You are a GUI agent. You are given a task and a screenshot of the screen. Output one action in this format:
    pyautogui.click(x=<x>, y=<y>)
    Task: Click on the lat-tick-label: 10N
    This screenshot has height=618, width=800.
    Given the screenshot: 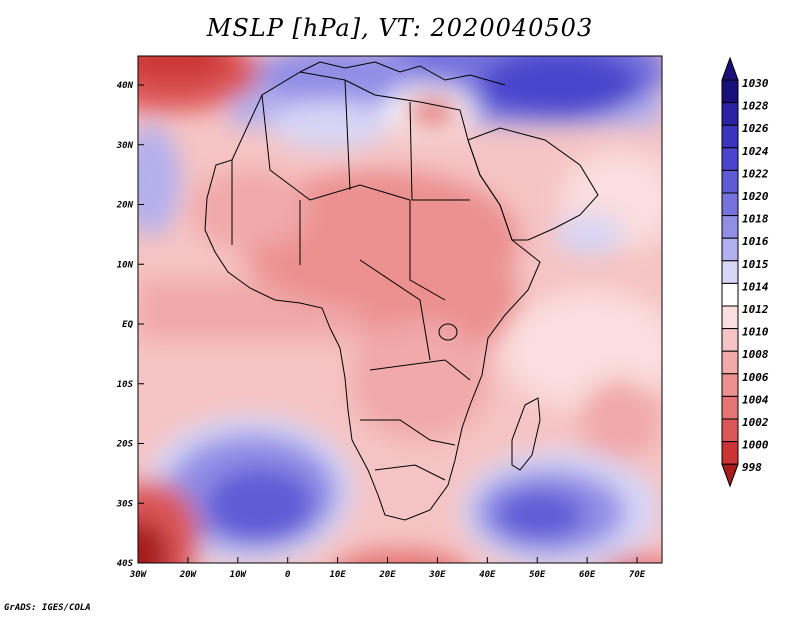 What is the action you would take?
    pyautogui.click(x=125, y=265)
    